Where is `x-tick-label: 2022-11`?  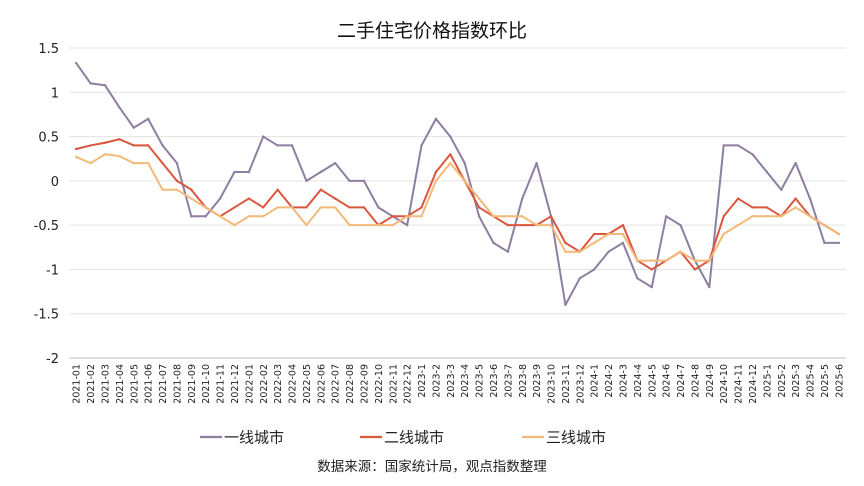
x-tick-label: 2022-11 is located at coordinates (393, 384).